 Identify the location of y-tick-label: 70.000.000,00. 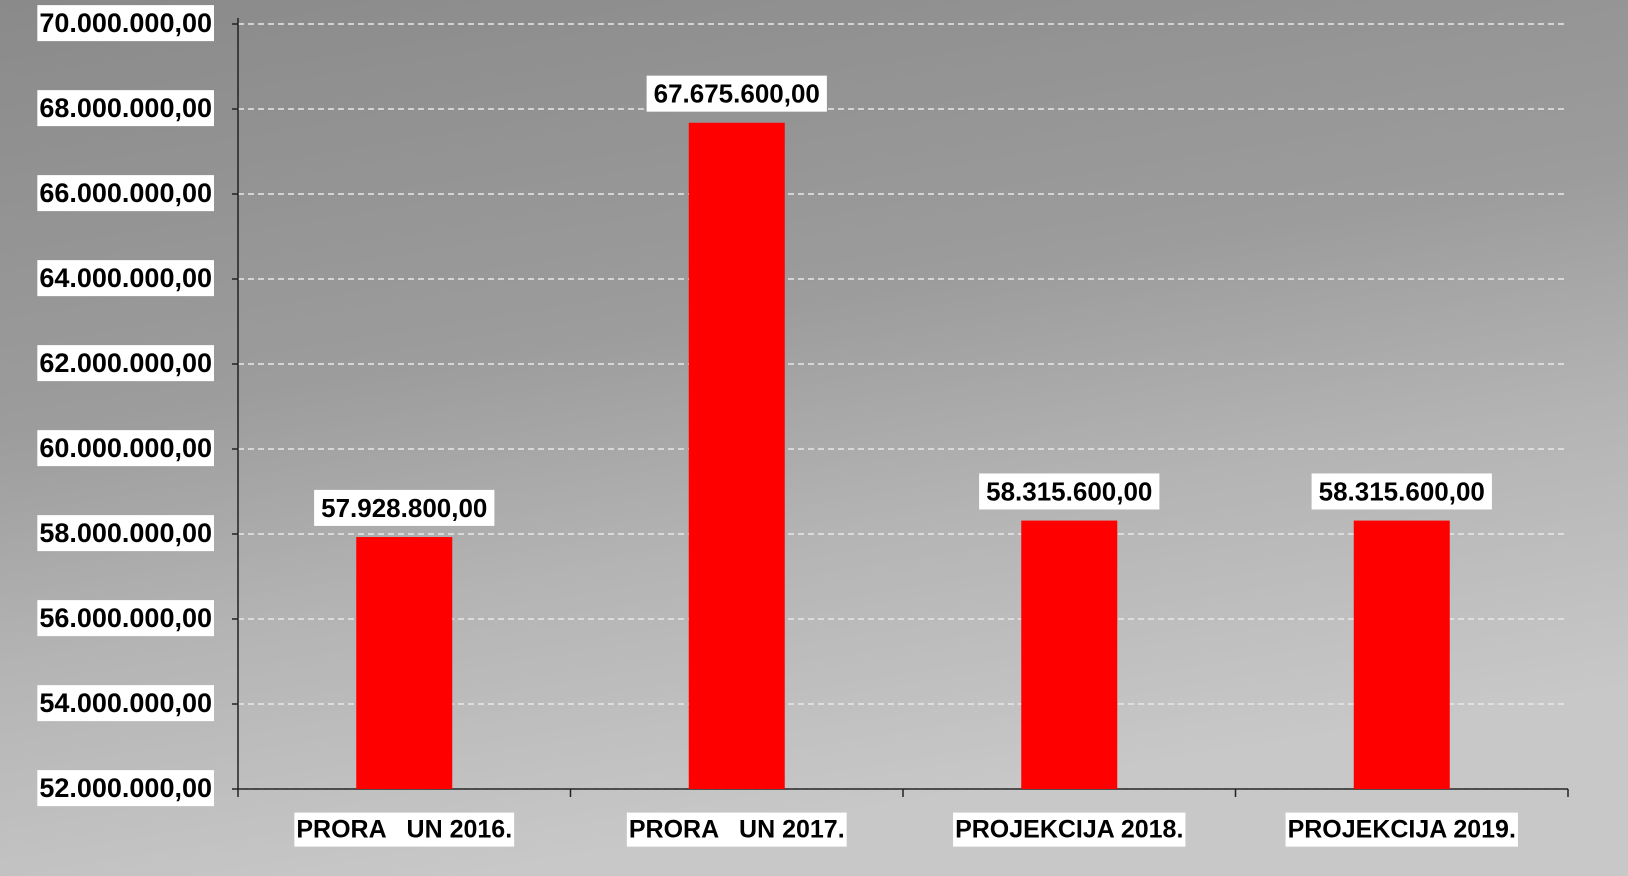
(125, 23).